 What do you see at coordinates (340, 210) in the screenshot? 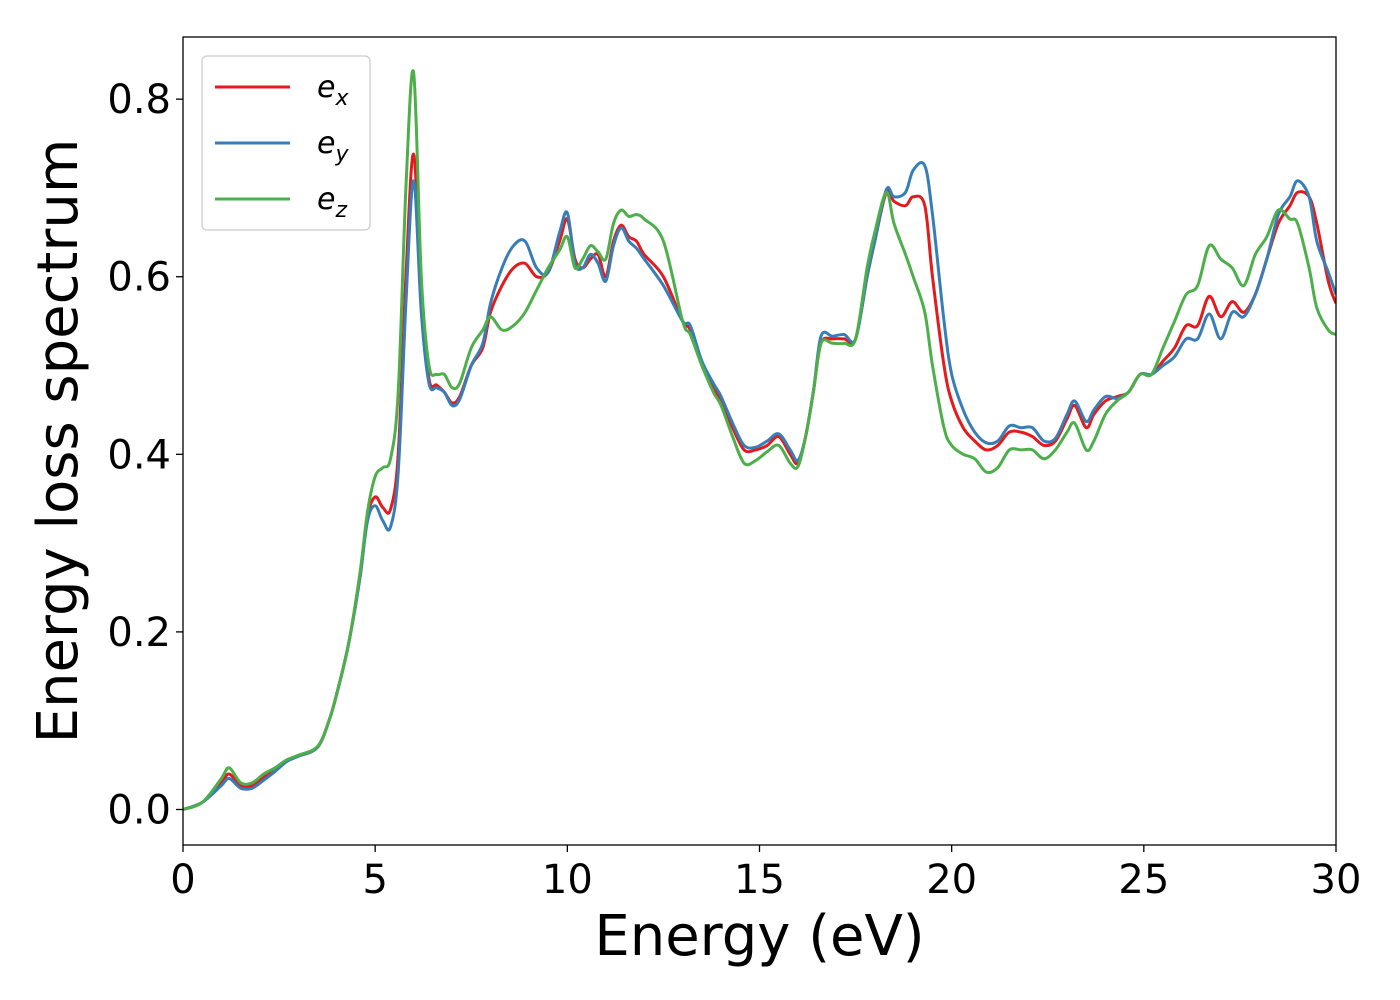
I see `legend-label-subscript: z` at bounding box center [340, 210].